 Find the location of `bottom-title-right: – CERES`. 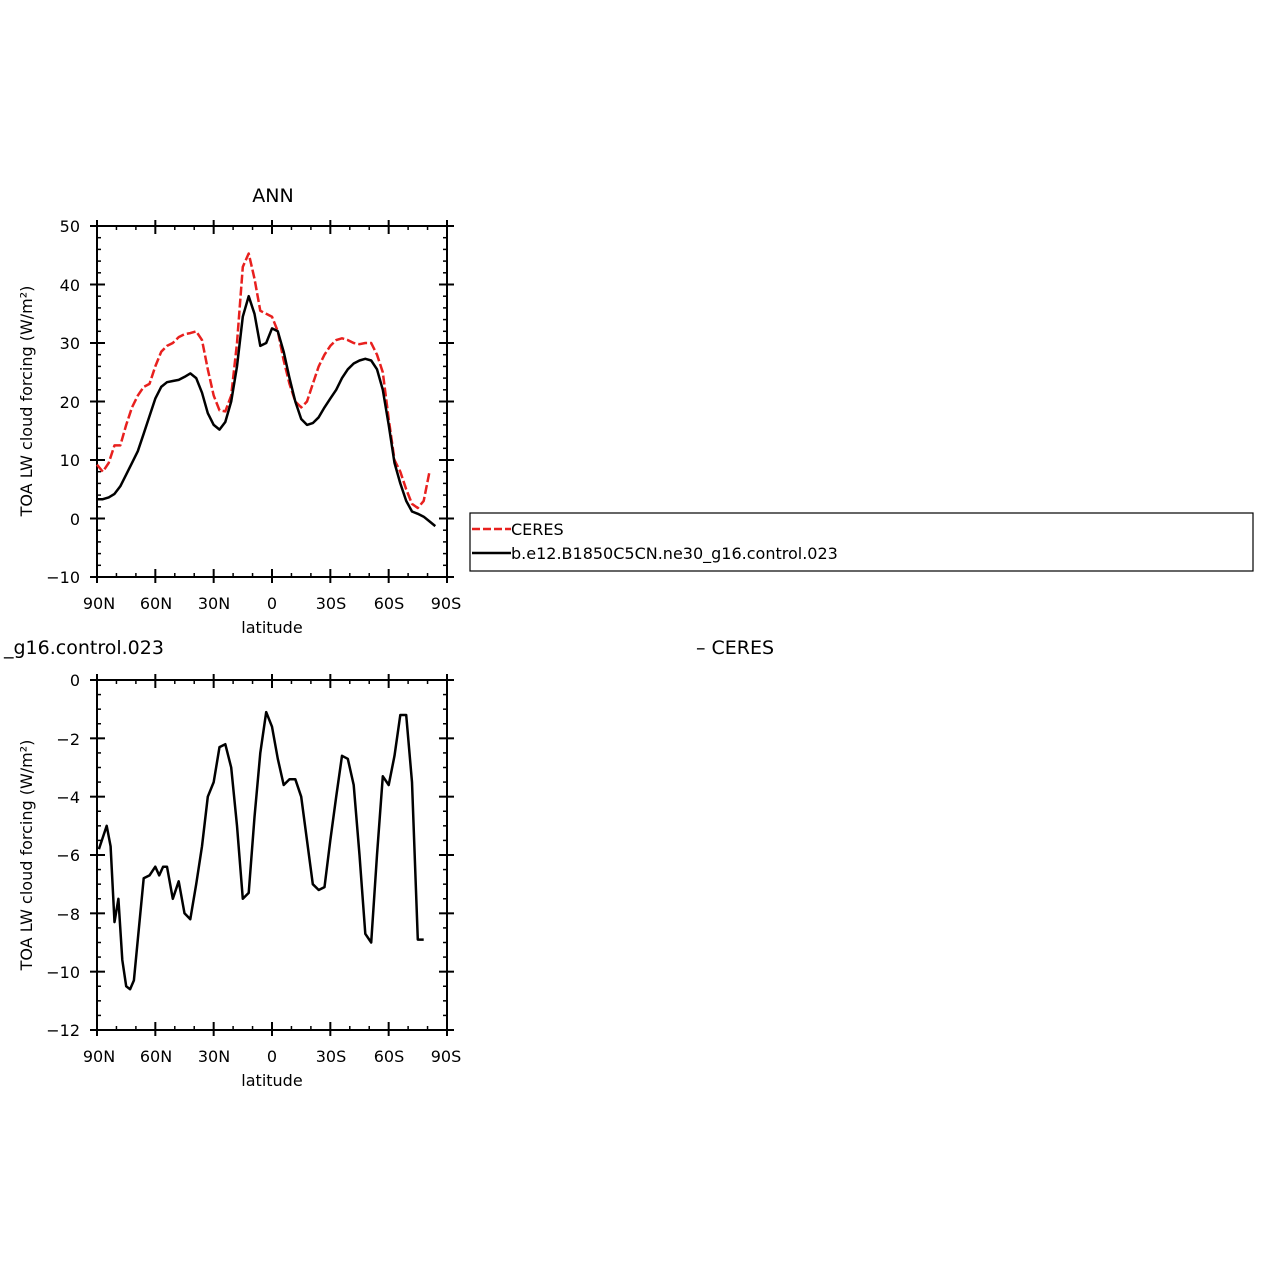

bottom-title-right: – CERES is located at coordinates (735, 648).